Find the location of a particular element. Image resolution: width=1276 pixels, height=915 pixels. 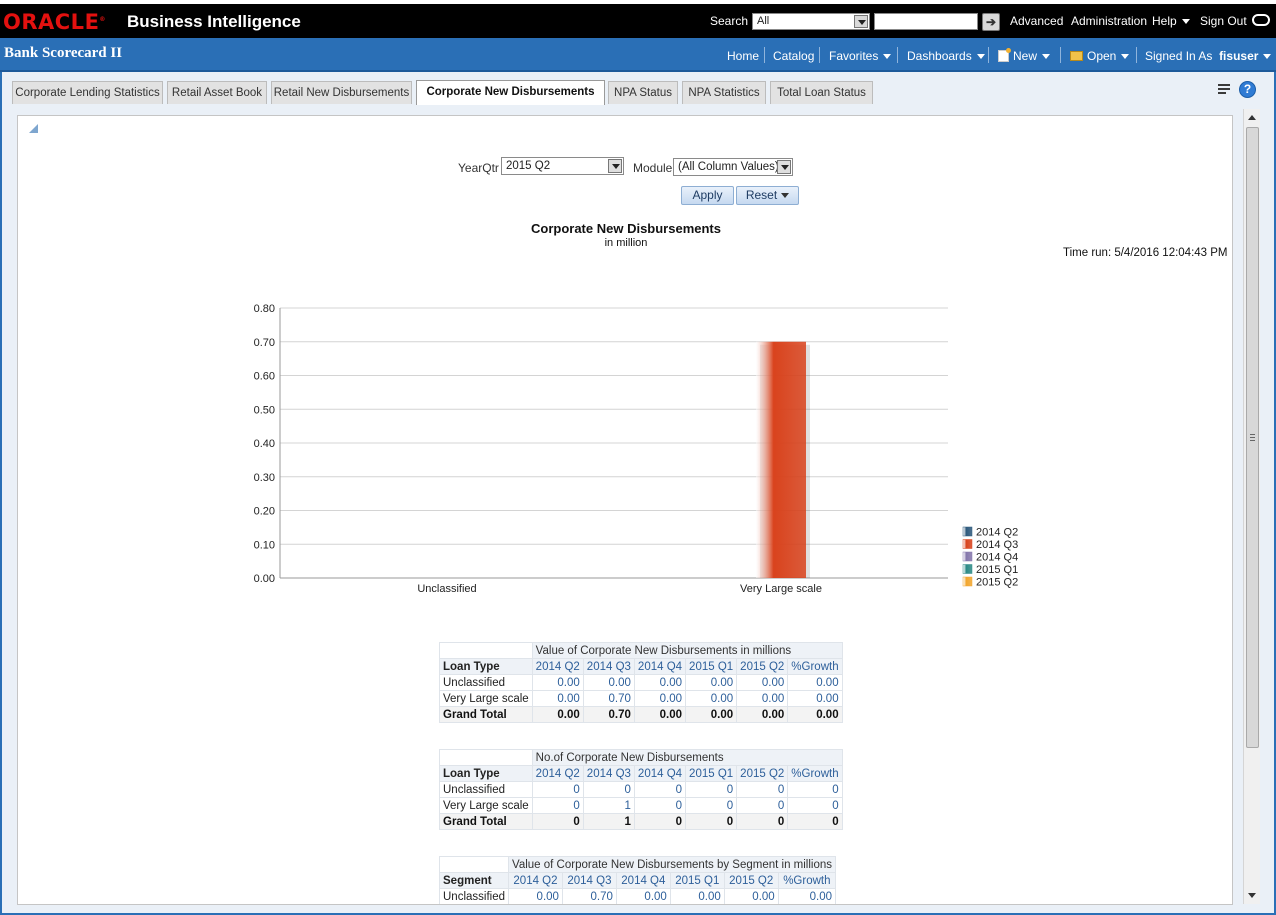

tab-npa-status: NPA Status is located at coordinates (643, 92).